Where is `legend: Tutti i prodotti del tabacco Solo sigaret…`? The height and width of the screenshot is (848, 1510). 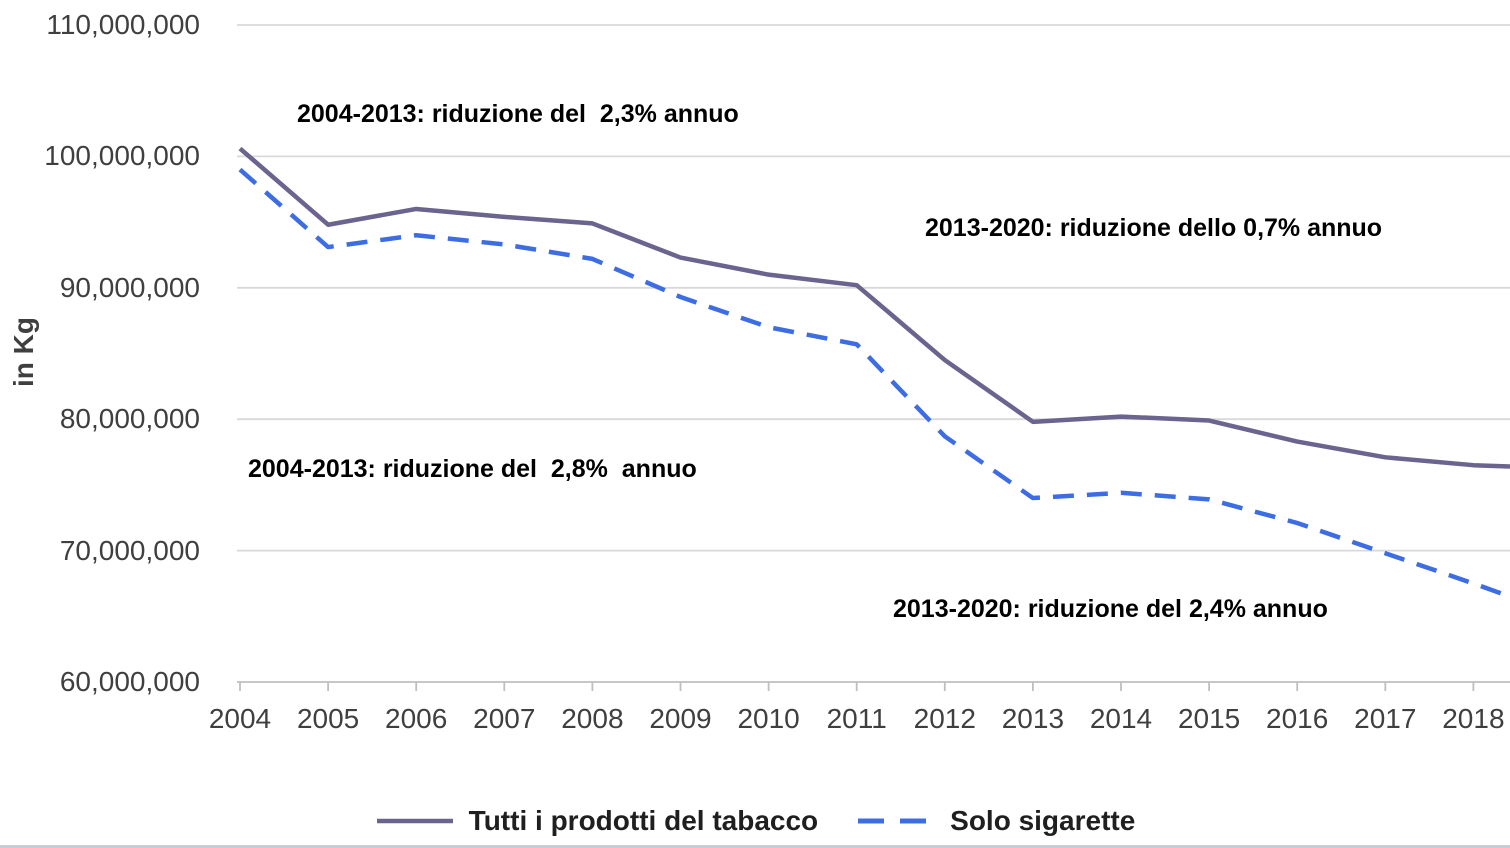
legend: Tutti i prodotti del tabacco Solo sigaret… is located at coordinates (755, 821).